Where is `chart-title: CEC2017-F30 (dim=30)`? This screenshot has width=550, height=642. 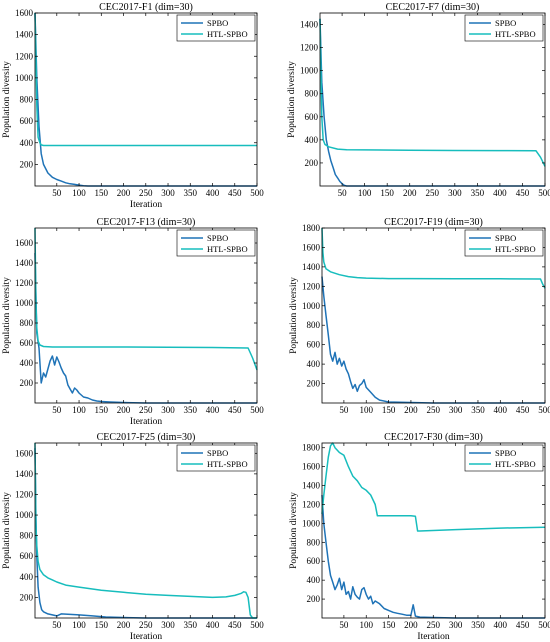
chart-title: CEC2017-F30 (dim=30) is located at coordinates (433, 437).